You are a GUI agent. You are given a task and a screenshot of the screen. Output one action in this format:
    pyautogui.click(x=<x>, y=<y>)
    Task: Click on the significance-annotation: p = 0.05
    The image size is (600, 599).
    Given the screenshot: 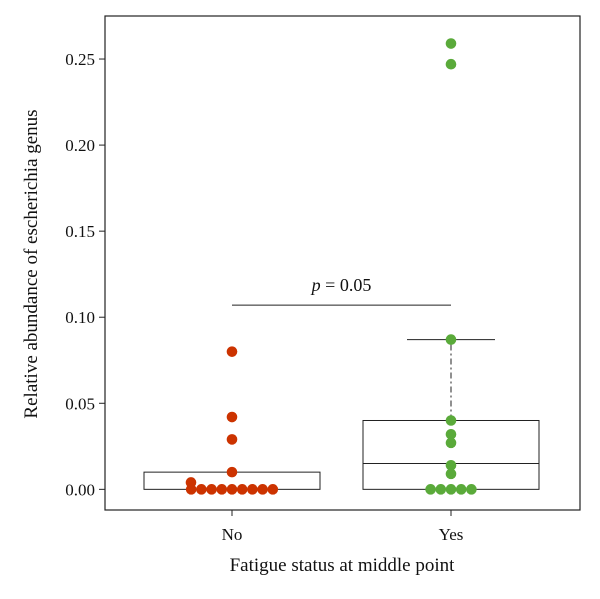 What is the action you would take?
    pyautogui.click(x=341, y=290)
    